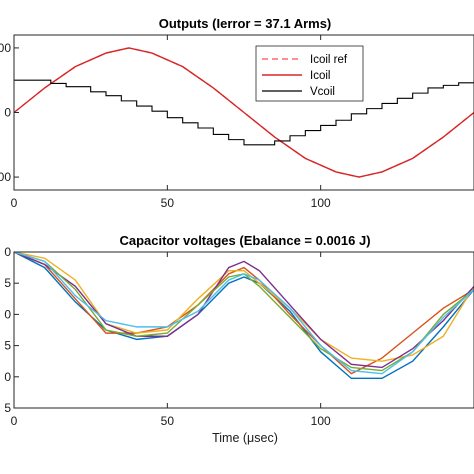 The width and height of the screenshot is (474, 474). Describe the element at coordinates (321, 421) in the screenshot. I see `capacitor-xtick-label: 100` at that location.